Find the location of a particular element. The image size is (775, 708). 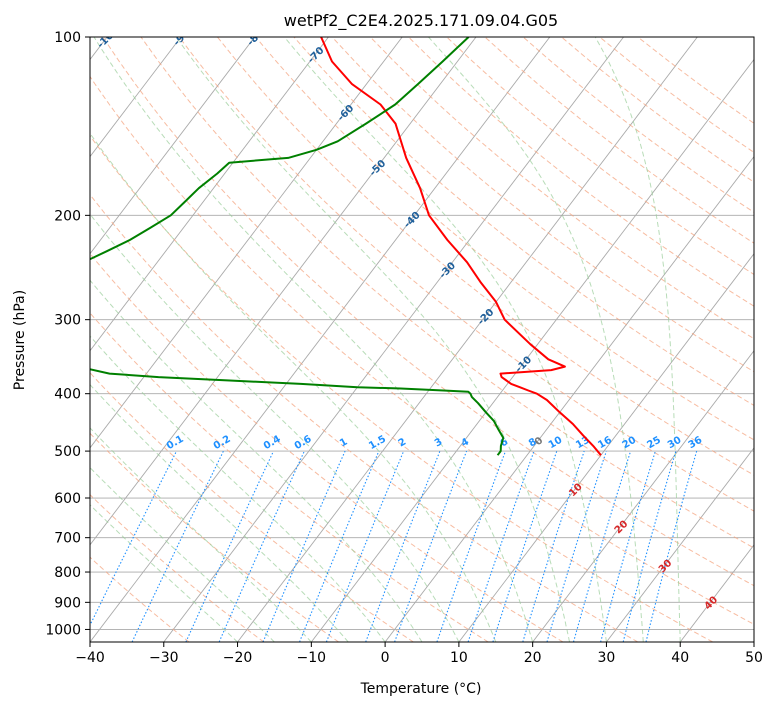

dry-adiabat--20 is located at coordinates (177, 568).